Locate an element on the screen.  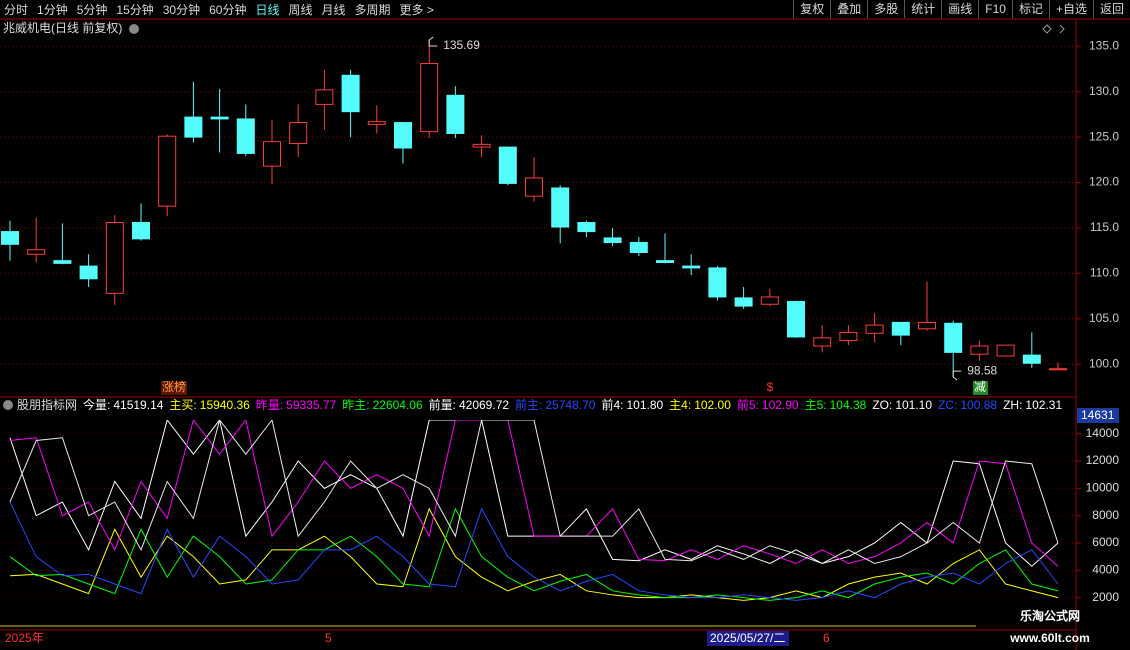
y-tick-label: 100.0 is located at coordinates (1104, 363).